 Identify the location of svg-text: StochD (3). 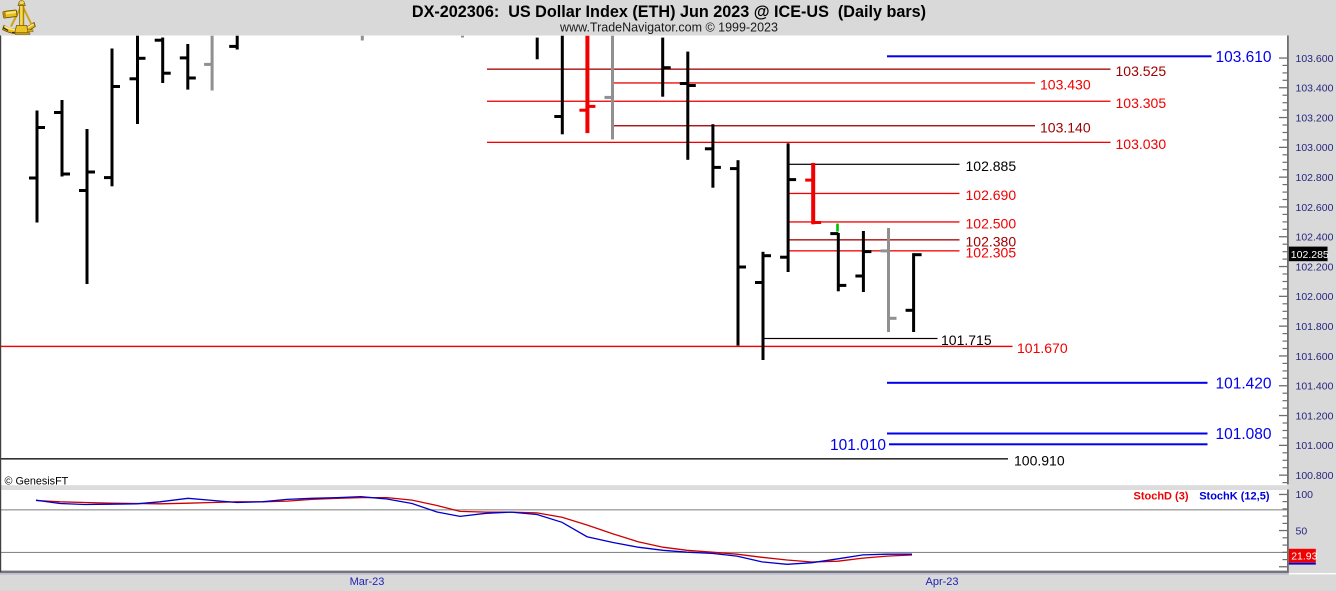
(1161, 496).